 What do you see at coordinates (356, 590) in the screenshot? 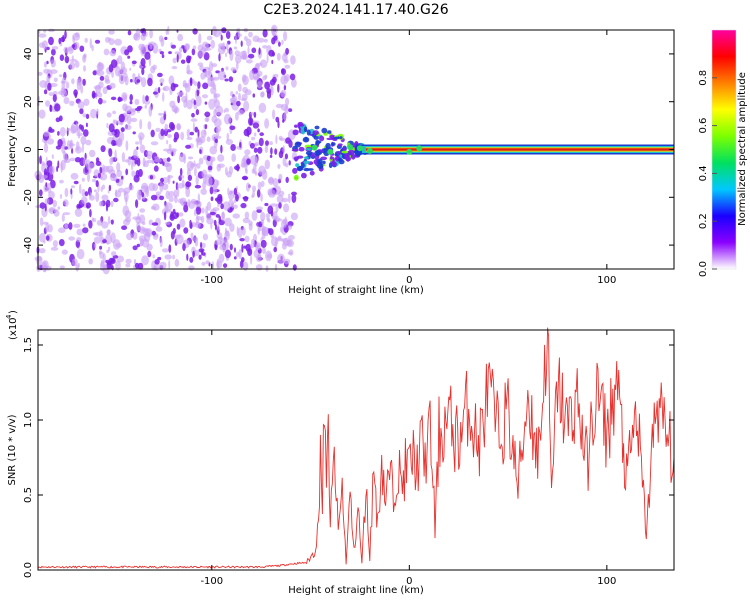
I see `snr-x-axis-title: Height of straight line (km)` at bounding box center [356, 590].